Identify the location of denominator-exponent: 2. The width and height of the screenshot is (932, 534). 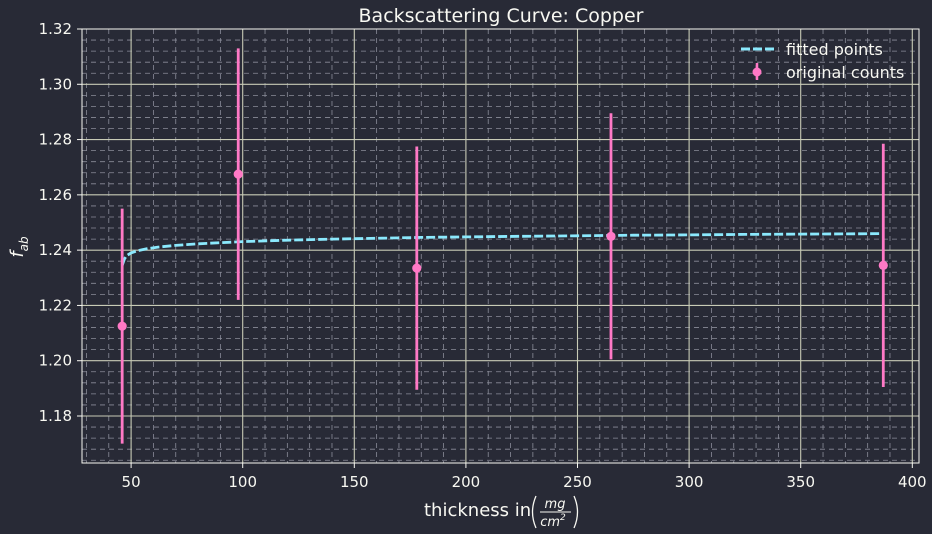
(563, 518).